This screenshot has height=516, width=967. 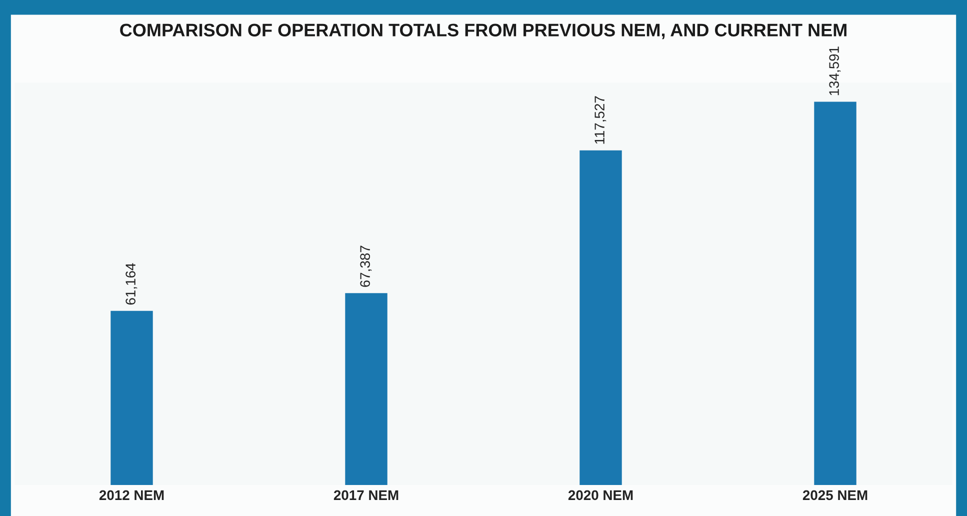 What do you see at coordinates (131, 495) in the screenshot?
I see `x-tick-label: 2012 NEM` at bounding box center [131, 495].